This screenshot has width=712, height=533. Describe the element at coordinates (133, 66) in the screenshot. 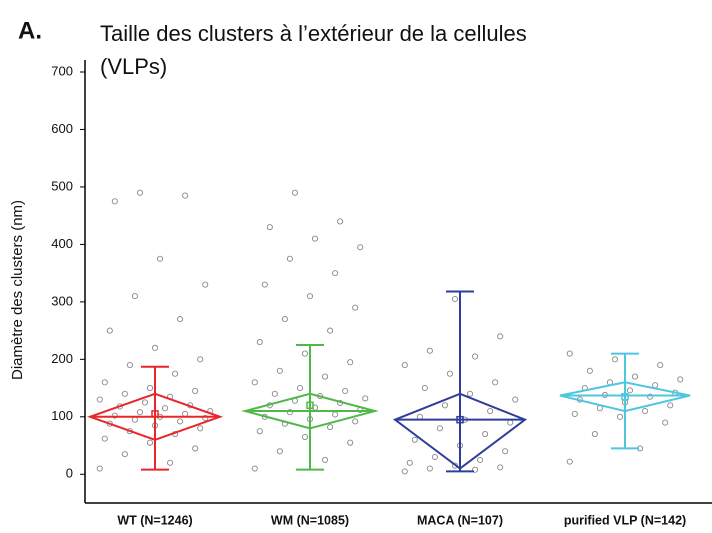

I see `chart-title: (VLPs)` at that location.